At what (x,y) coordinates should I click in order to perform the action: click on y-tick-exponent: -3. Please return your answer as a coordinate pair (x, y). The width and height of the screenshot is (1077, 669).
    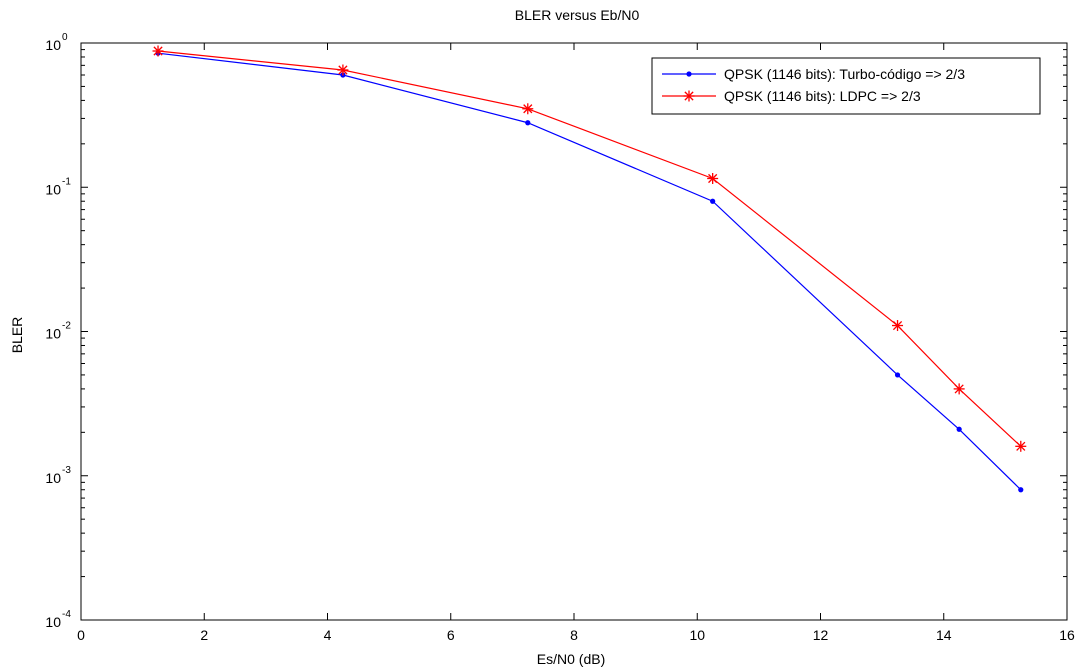
    Looking at the image, I should click on (66, 470).